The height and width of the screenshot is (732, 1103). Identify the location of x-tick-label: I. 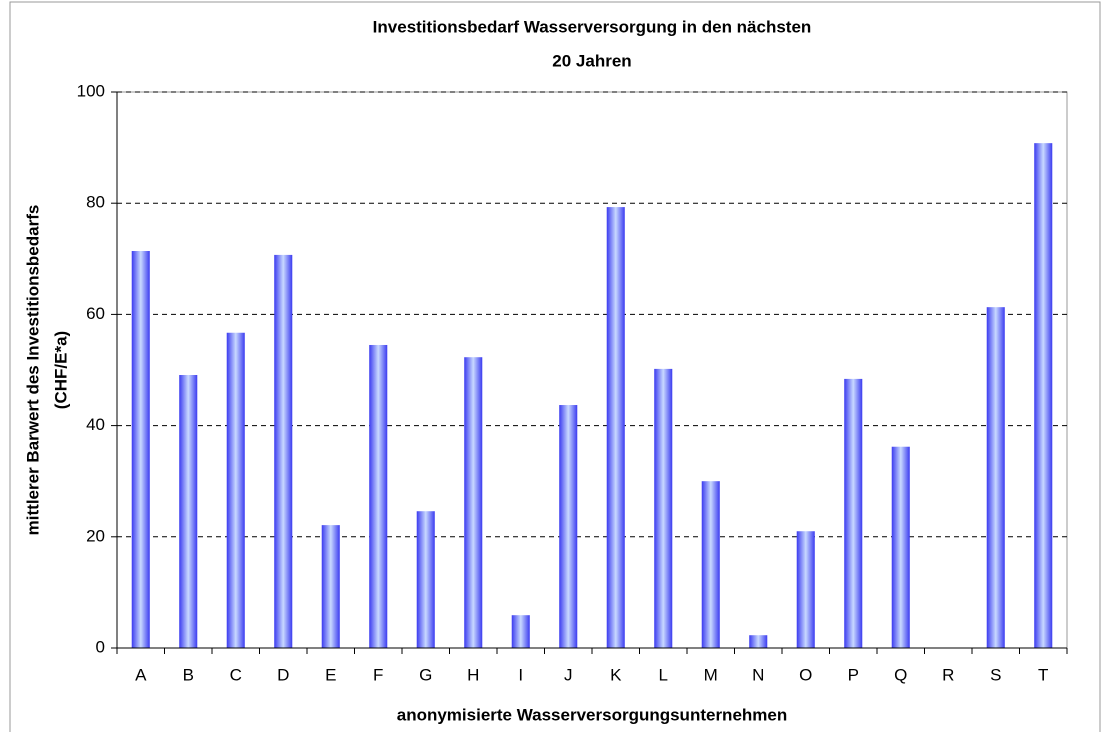
(520, 674).